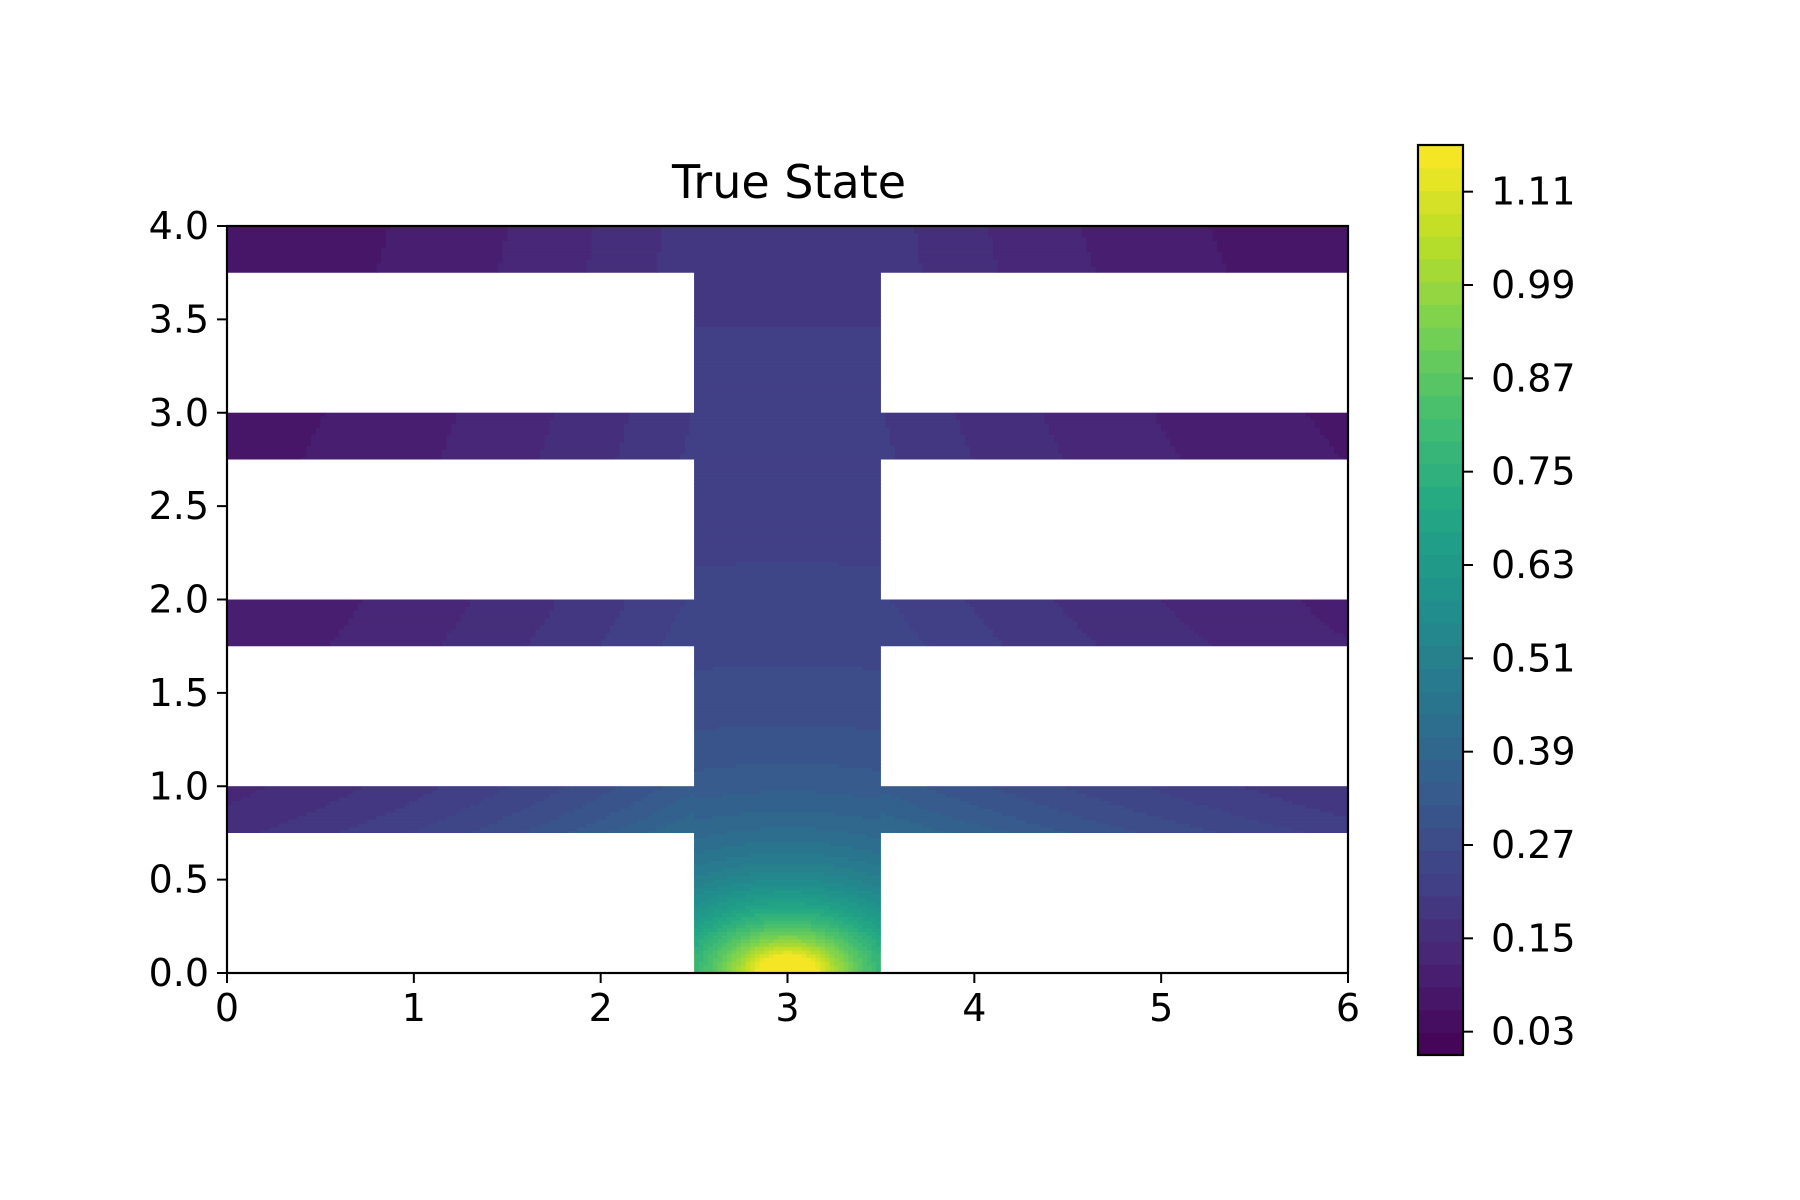  I want to click on x-axis: 0 1 2 3 4 5 6, so click(787, 1001).